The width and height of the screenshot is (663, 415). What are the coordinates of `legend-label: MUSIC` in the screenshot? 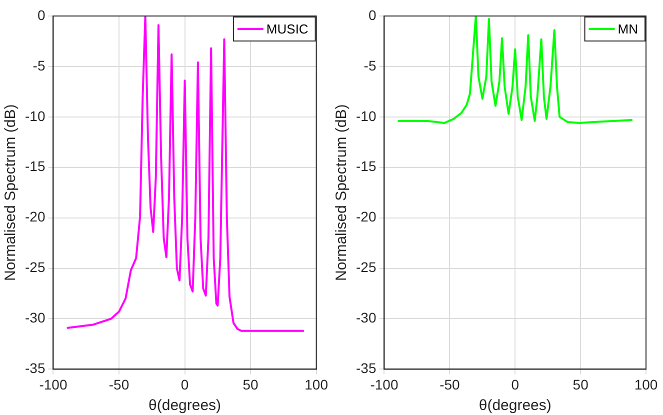 It's located at (287, 29).